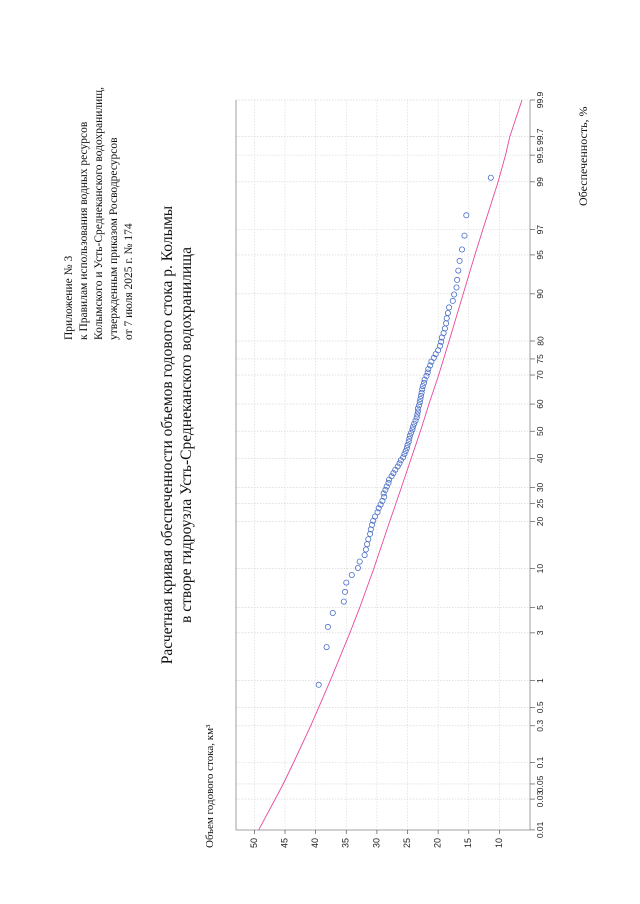 This screenshot has width=640, height=904. What do you see at coordinates (540, 799) in the screenshot?
I see `probability-tick-label: 0.03` at bounding box center [540, 799].